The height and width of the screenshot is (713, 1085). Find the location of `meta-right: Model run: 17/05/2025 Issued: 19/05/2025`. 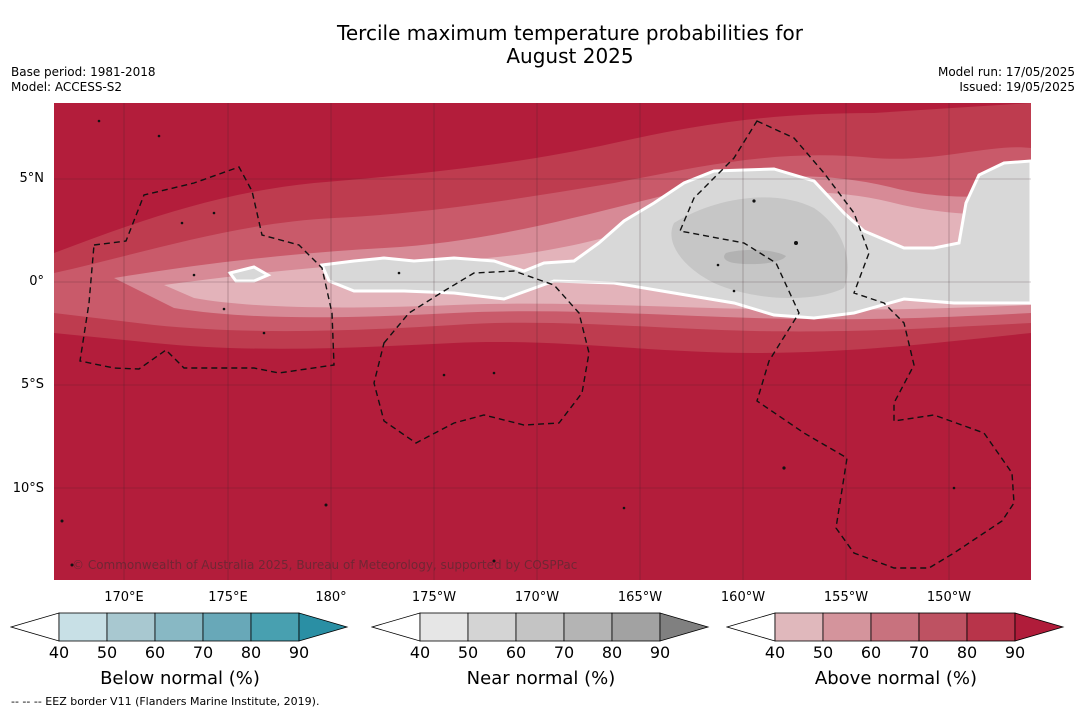

meta-right: Model run: 17/05/2025 Issued: 19/05/2025 is located at coordinates (1006, 80).